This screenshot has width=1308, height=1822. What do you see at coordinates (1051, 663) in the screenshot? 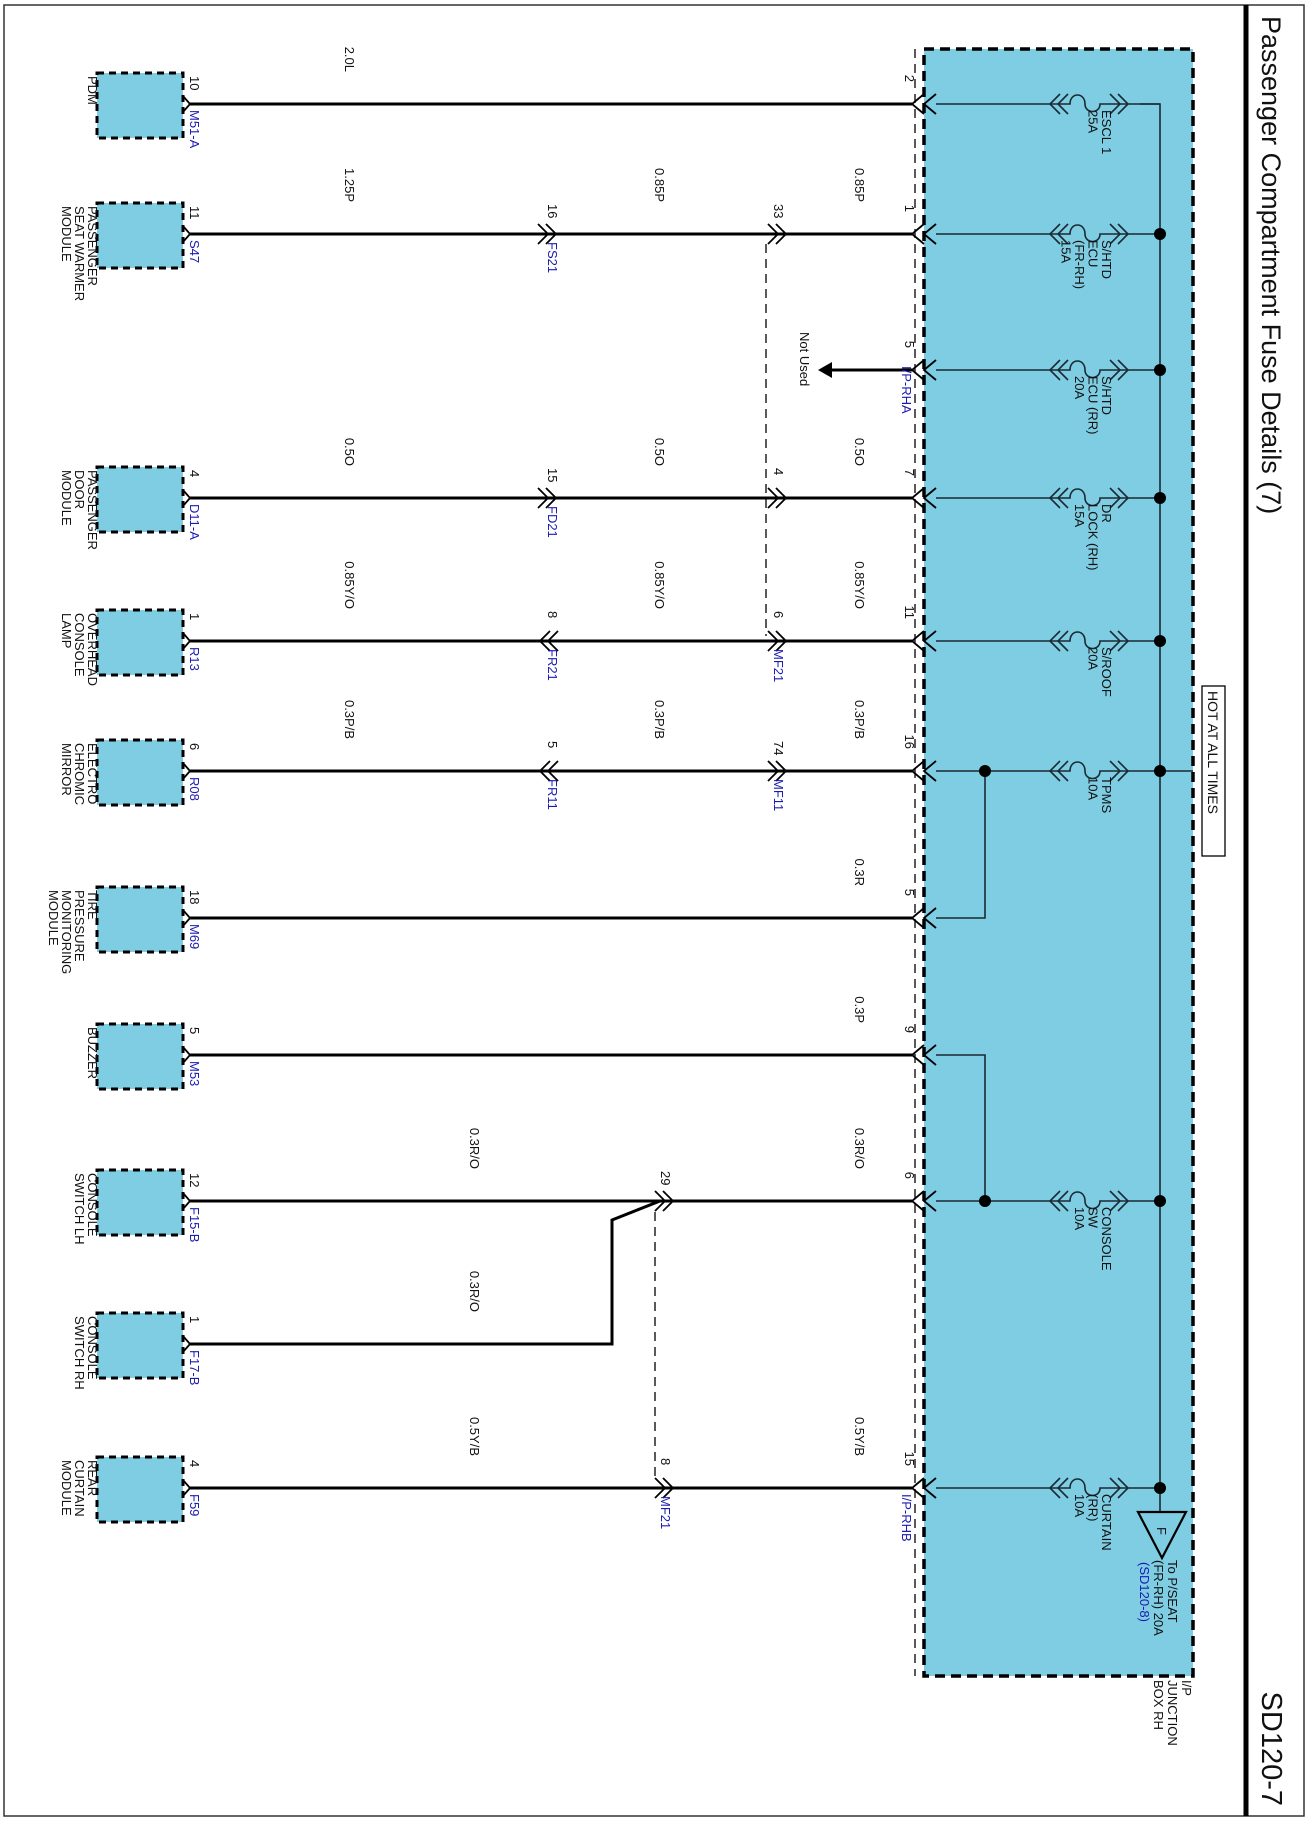
I see `fuse-4: S/ROOF20A` at bounding box center [1051, 663].